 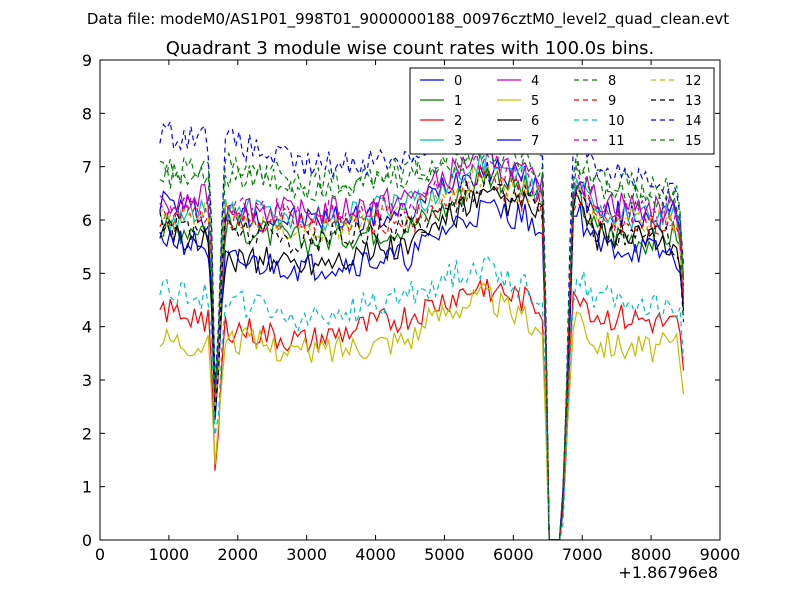 What do you see at coordinates (458, 101) in the screenshot?
I see `legend-label-1: 1` at bounding box center [458, 101].